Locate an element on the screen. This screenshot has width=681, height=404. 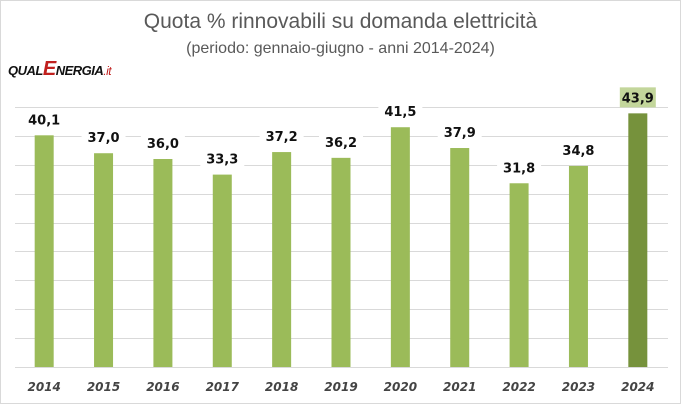
logo-text-nergia: NERGIA is located at coordinates (79, 70).